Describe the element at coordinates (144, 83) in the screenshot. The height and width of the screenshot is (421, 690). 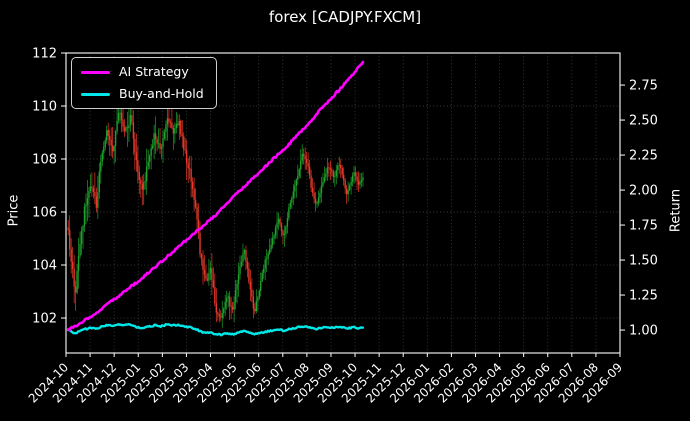
I see `legend: AI Strategy Buy-and-Hold` at that location.